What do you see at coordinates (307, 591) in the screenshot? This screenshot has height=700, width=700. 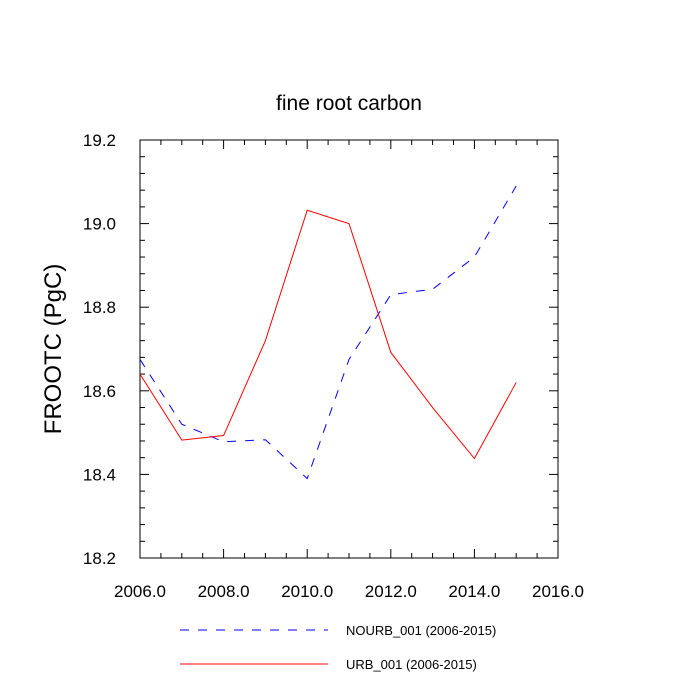 I see `x-tick-label: 2010.0` at bounding box center [307, 591].